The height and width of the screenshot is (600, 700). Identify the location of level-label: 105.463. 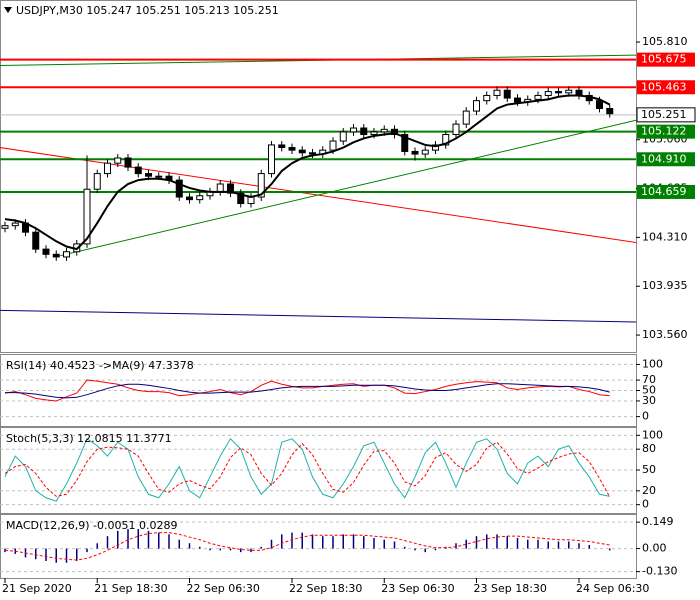
(664, 86).